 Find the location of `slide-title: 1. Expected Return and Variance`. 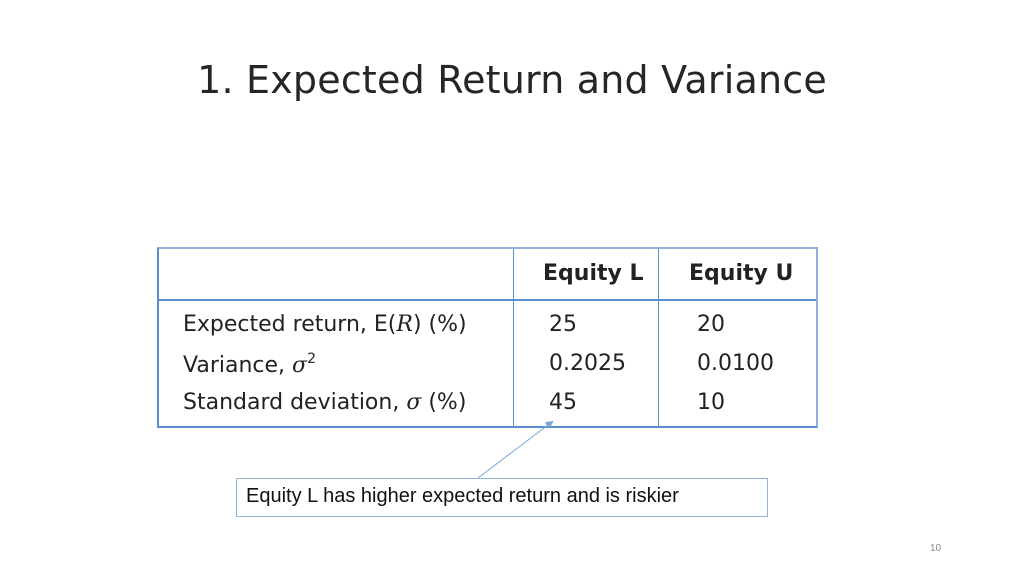

slide-title: 1. Expected Return and Variance is located at coordinates (512, 80).